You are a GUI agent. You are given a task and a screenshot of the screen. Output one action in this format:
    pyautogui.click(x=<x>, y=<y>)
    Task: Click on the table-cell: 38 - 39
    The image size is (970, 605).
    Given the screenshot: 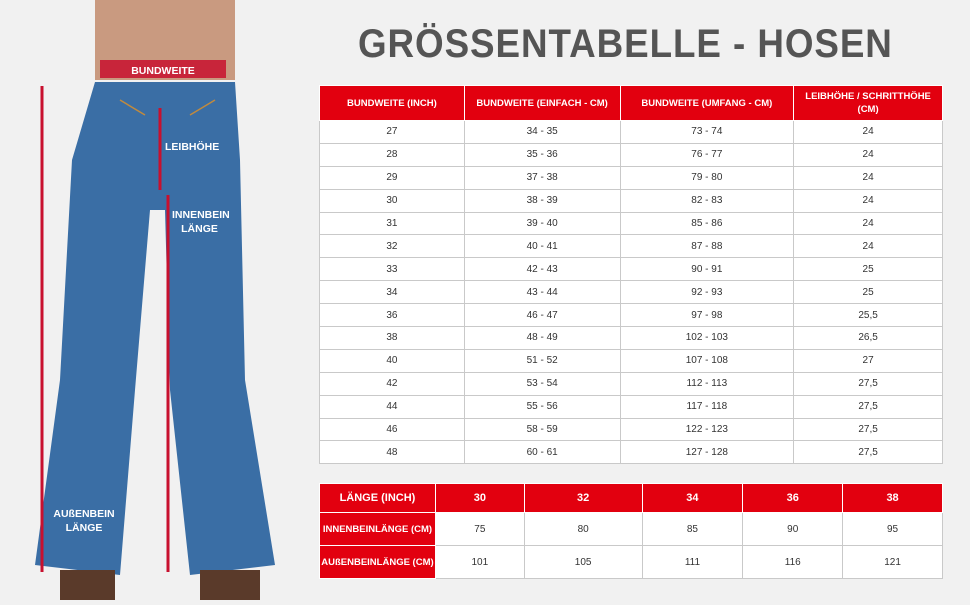 What is the action you would take?
    pyautogui.click(x=542, y=200)
    